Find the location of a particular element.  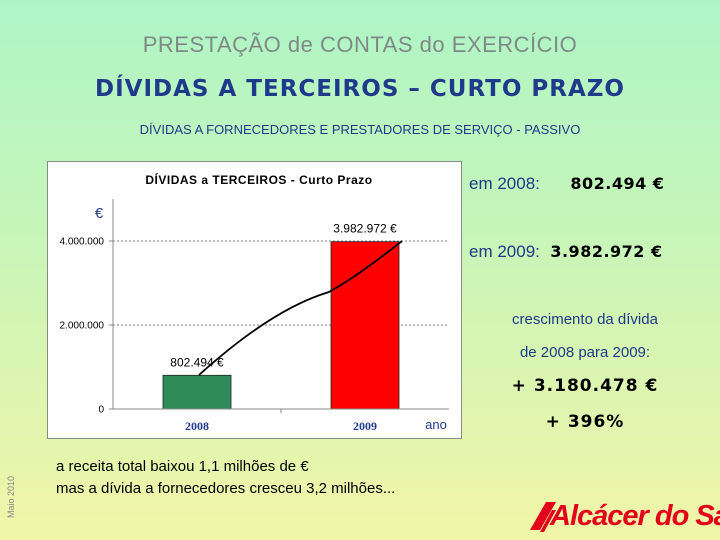

chart-ylabel: € is located at coordinates (99, 213).